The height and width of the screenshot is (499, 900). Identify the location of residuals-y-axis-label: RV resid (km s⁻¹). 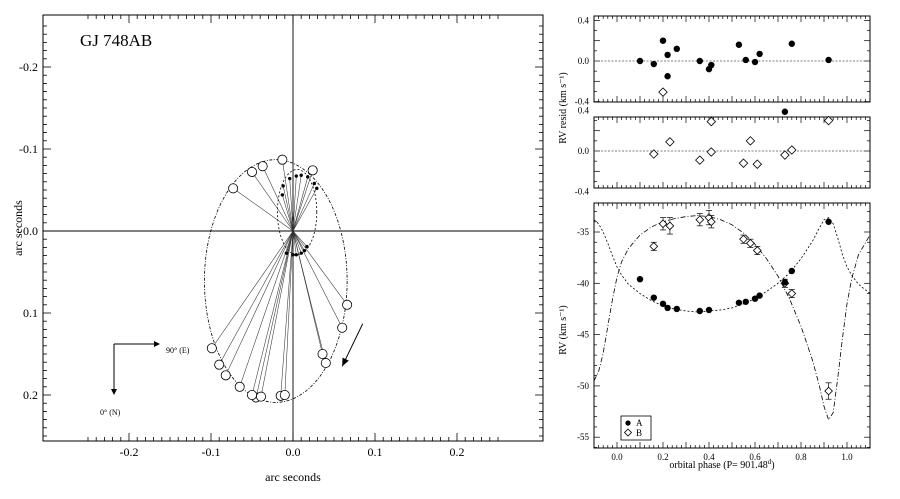
(563, 107).